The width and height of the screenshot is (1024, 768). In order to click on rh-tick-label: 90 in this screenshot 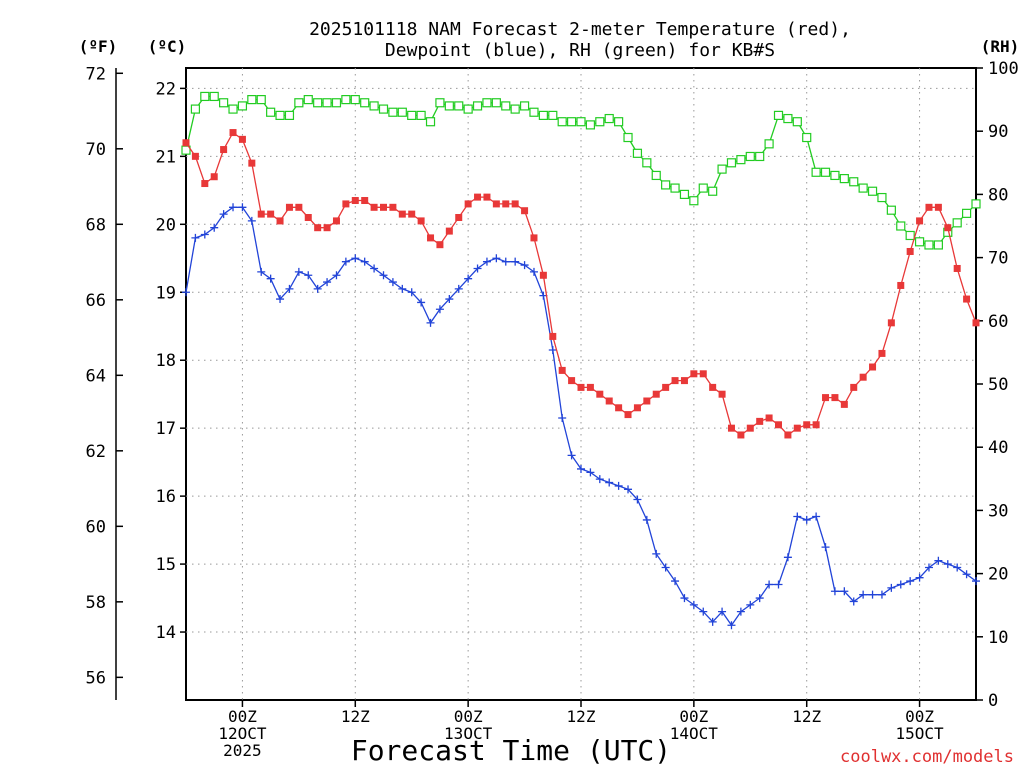, I will do `click(998, 132)`.